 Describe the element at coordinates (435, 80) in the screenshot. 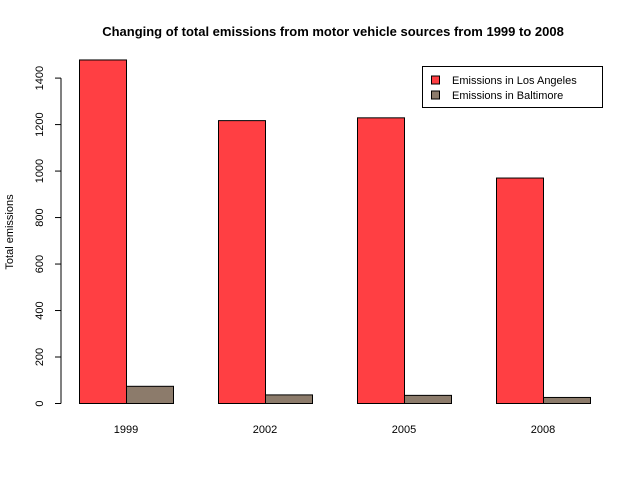

I see `legend-swatch-los-angeles` at that location.